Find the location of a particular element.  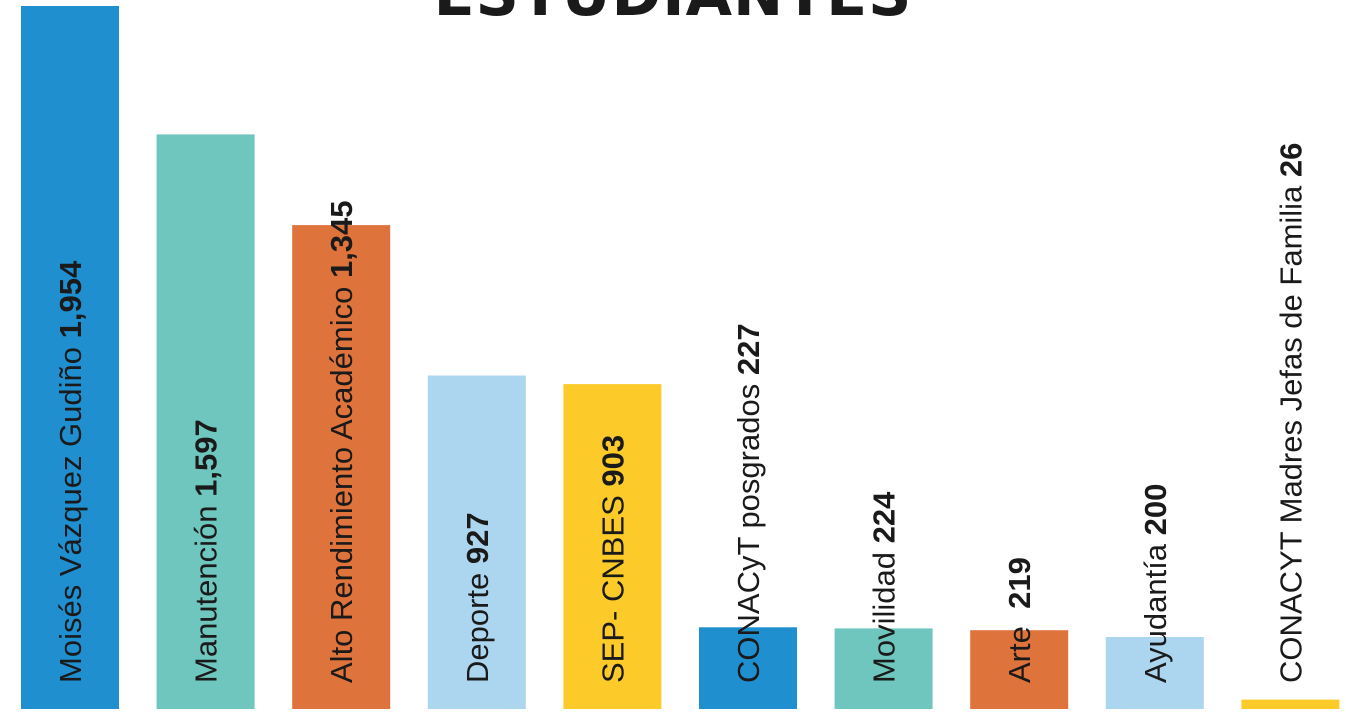

bar-label-9: Ayudantía 200 is located at coordinates (1155, 583).